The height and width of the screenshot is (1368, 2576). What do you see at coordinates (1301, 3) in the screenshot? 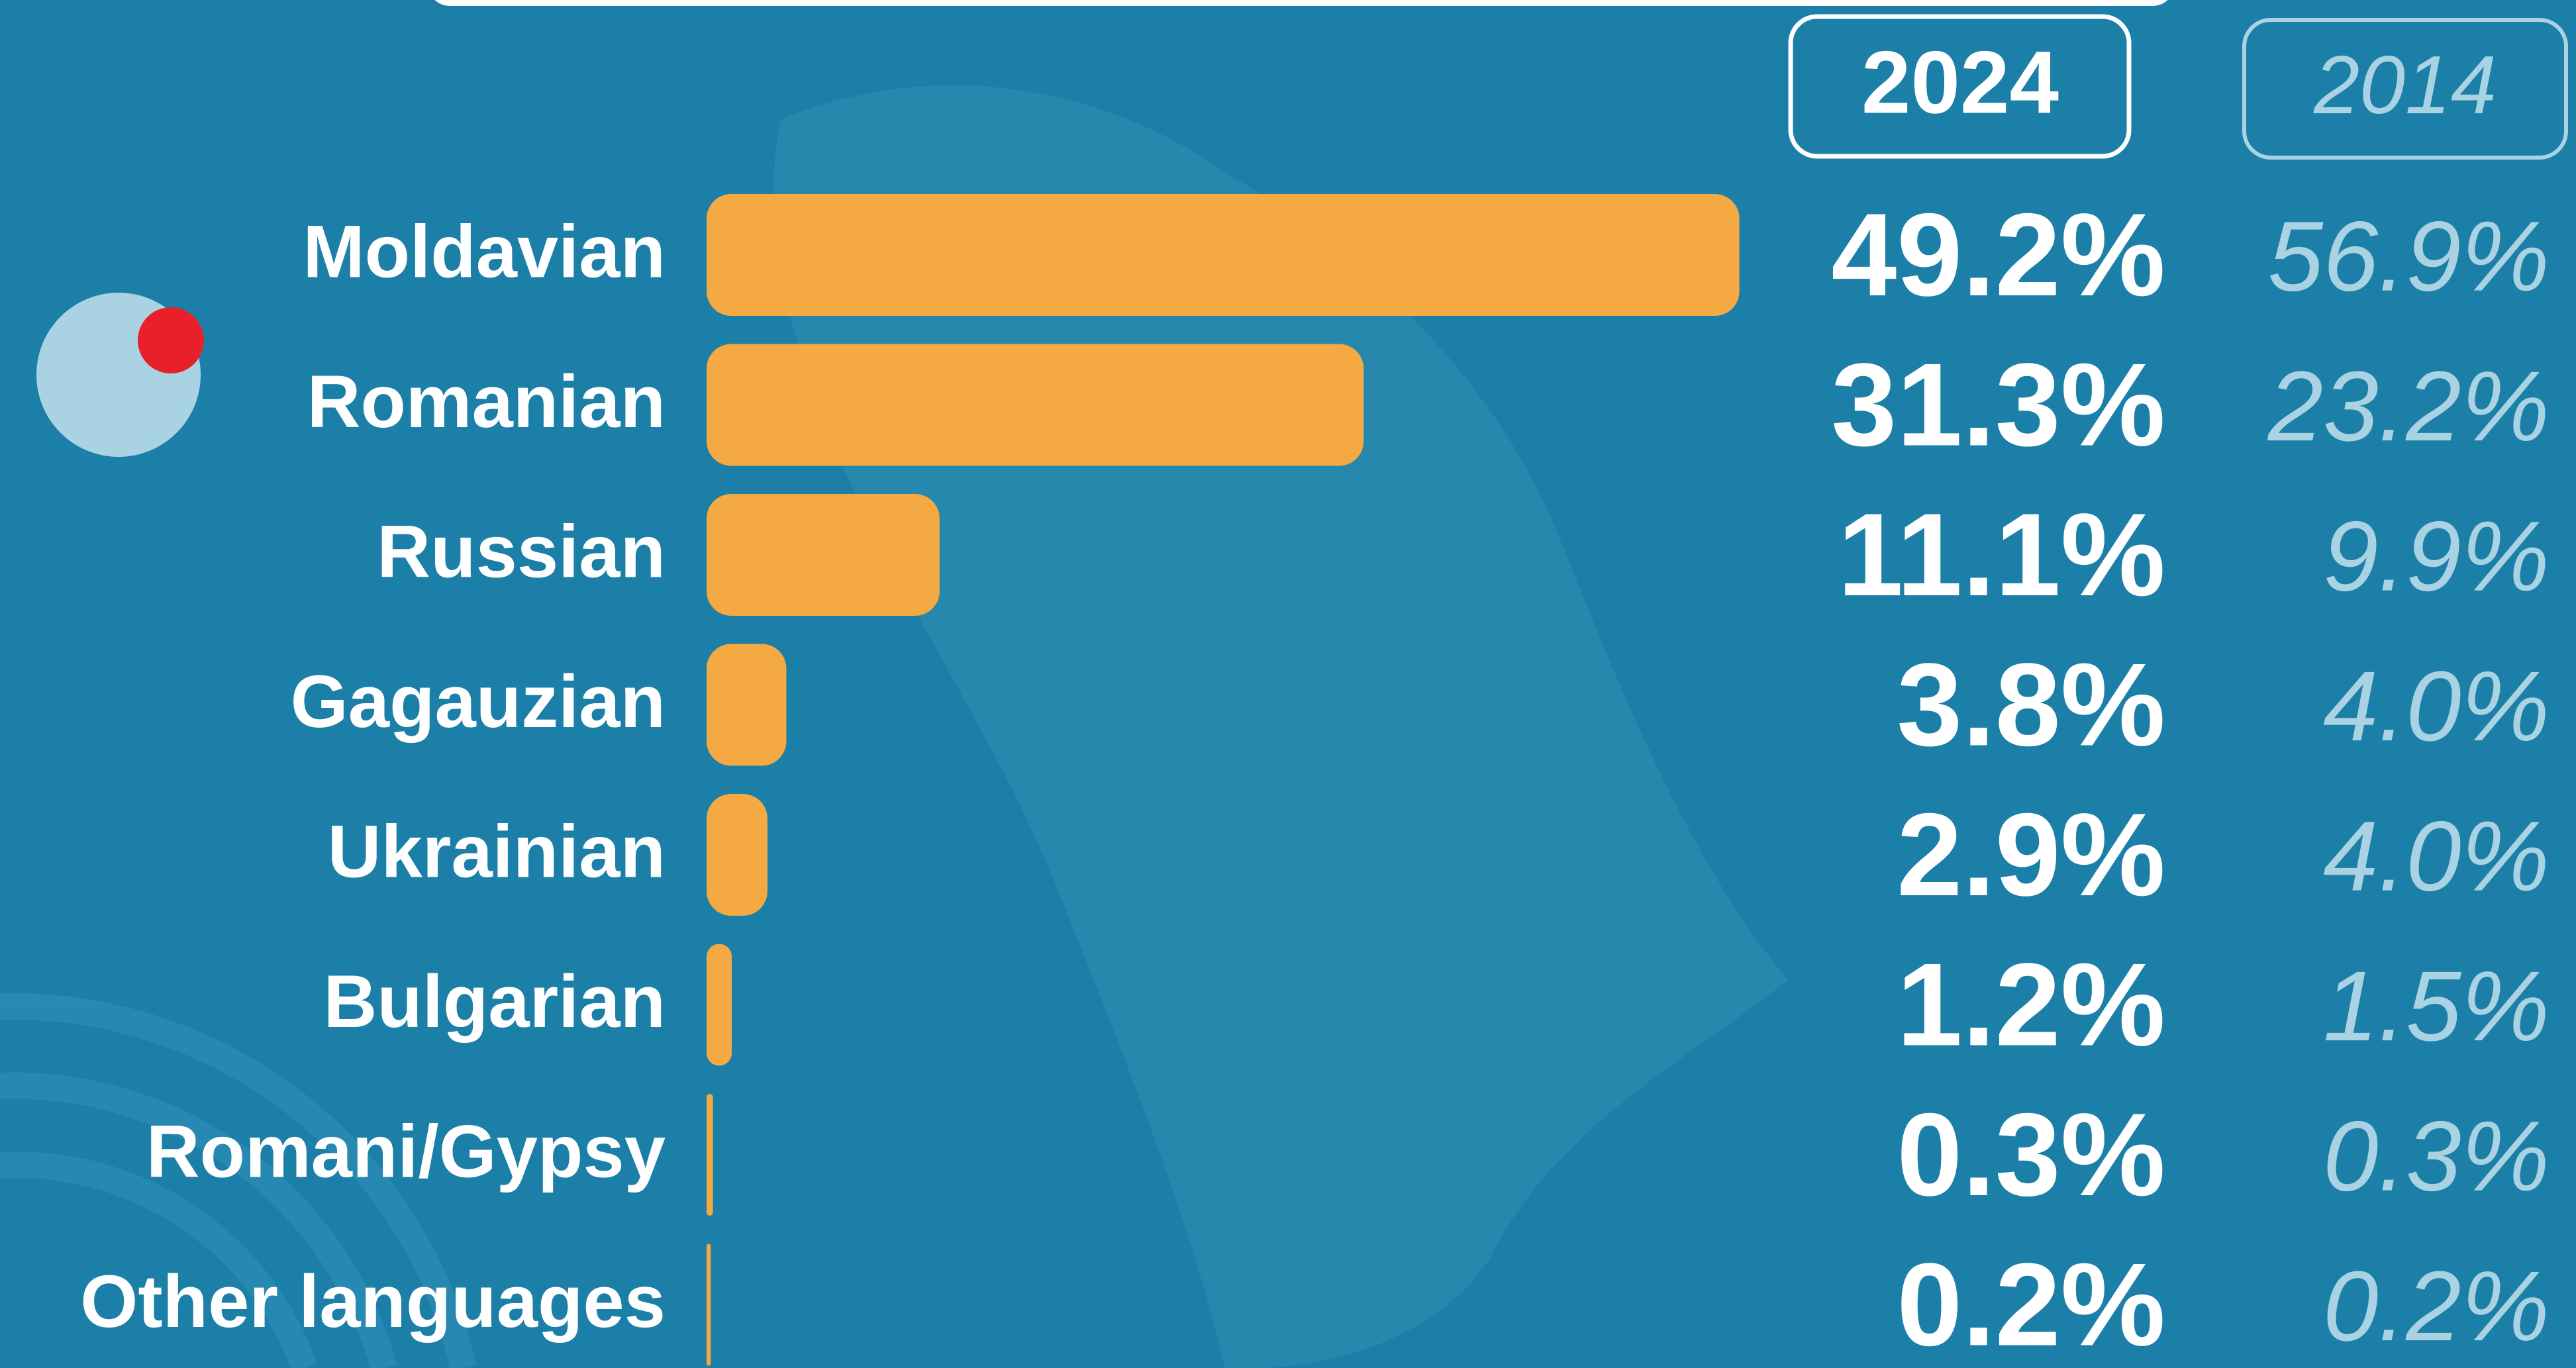
I see `top-panel` at bounding box center [1301, 3].